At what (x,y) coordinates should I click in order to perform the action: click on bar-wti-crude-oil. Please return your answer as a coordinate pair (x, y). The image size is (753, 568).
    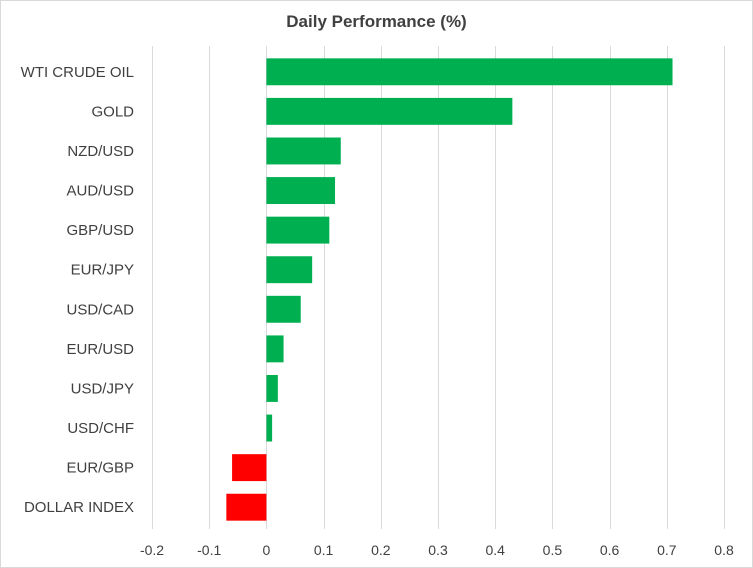
    Looking at the image, I should click on (469, 72).